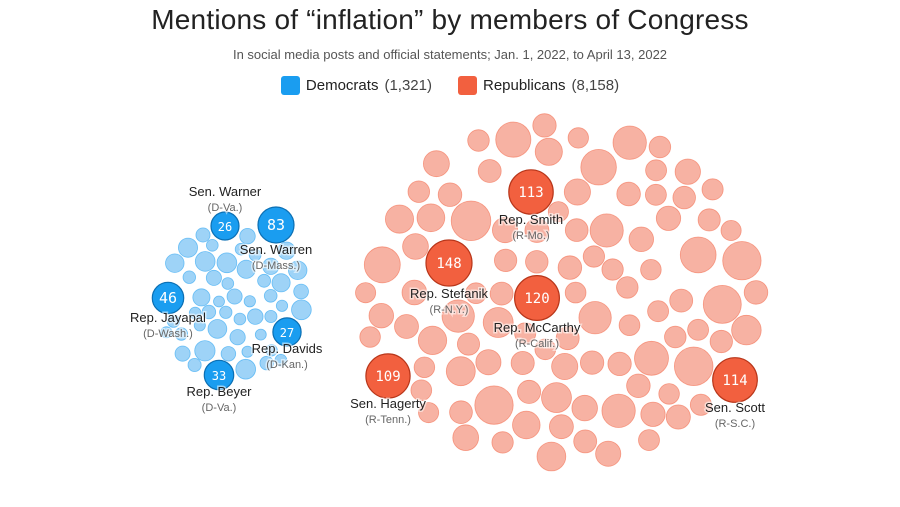 The image size is (900, 507). What do you see at coordinates (219, 408) in the screenshot?
I see `member-state-rep-beyer: (D-Va.)` at bounding box center [219, 408].